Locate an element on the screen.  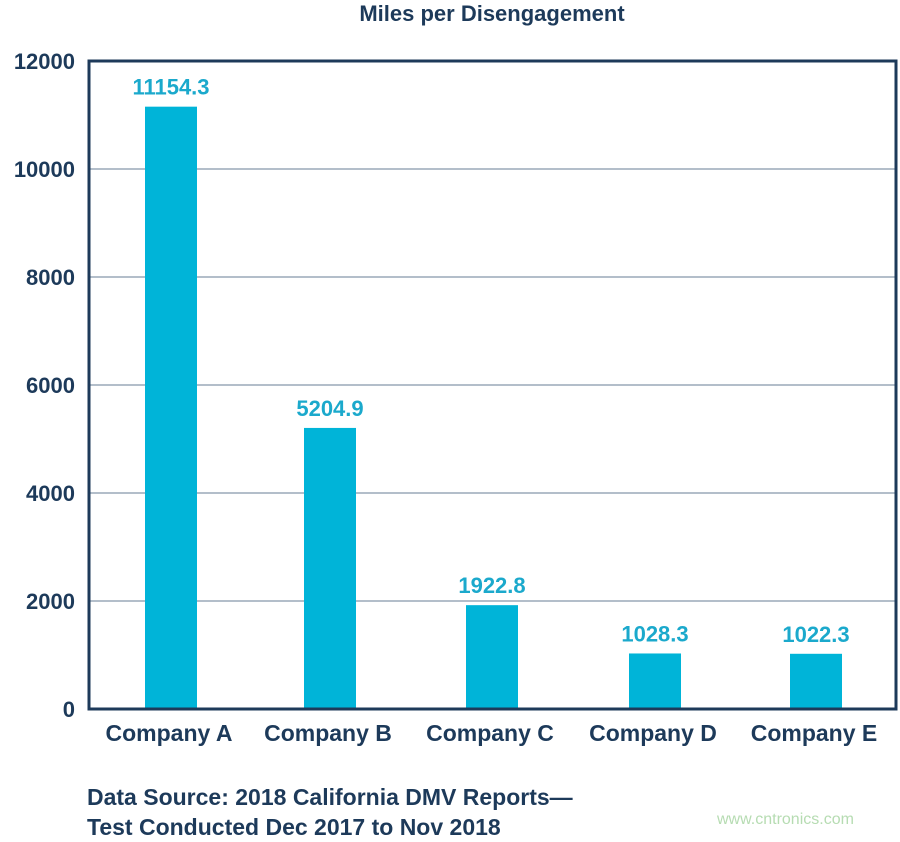
y-tick-label: 12000 is located at coordinates (44, 61).